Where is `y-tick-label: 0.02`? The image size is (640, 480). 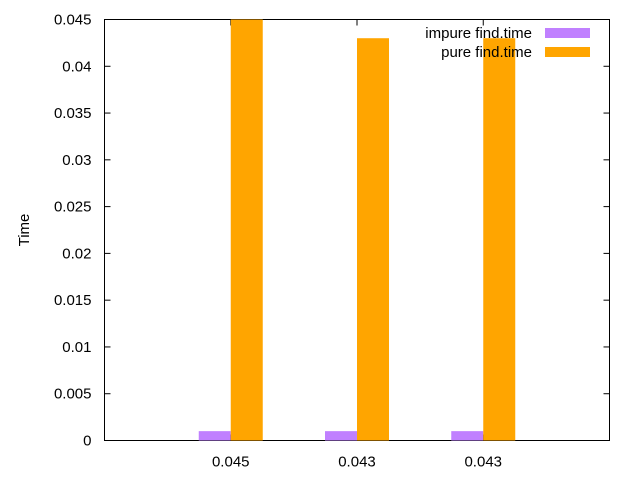 y-tick-label: 0.02 is located at coordinates (76, 253).